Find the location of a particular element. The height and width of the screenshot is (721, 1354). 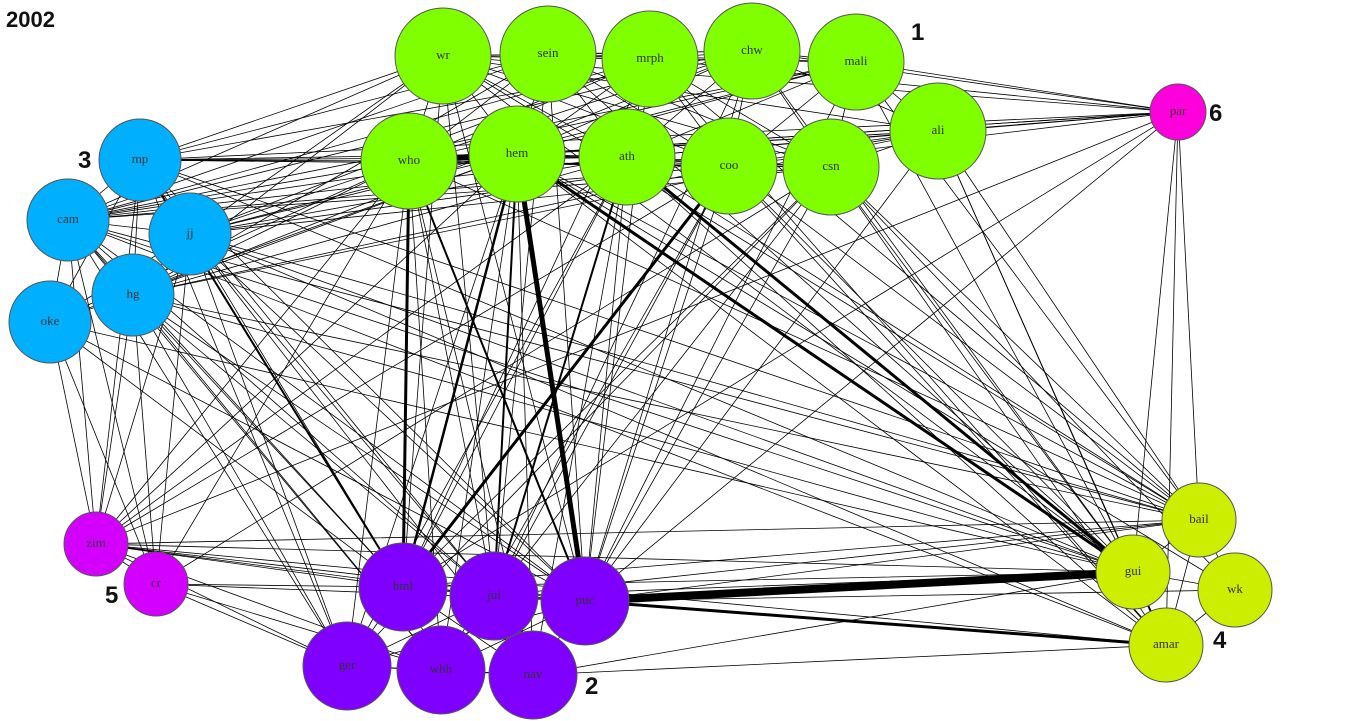

node-mrph: mrph is located at coordinates (650, 59).